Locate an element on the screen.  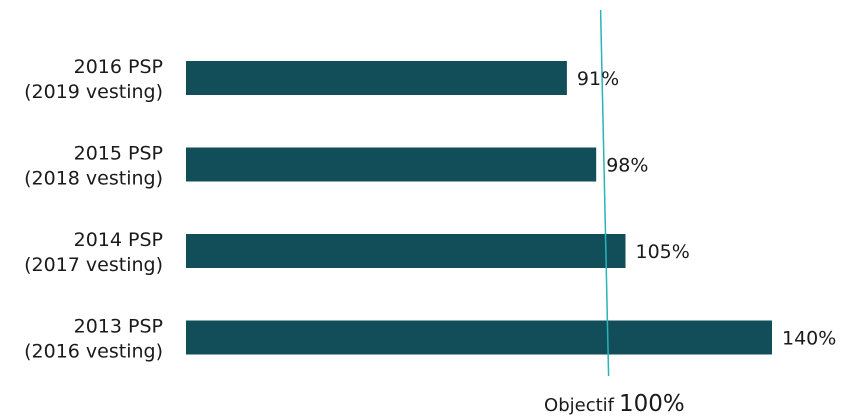
objective-label: Objectif is located at coordinates (579, 405).